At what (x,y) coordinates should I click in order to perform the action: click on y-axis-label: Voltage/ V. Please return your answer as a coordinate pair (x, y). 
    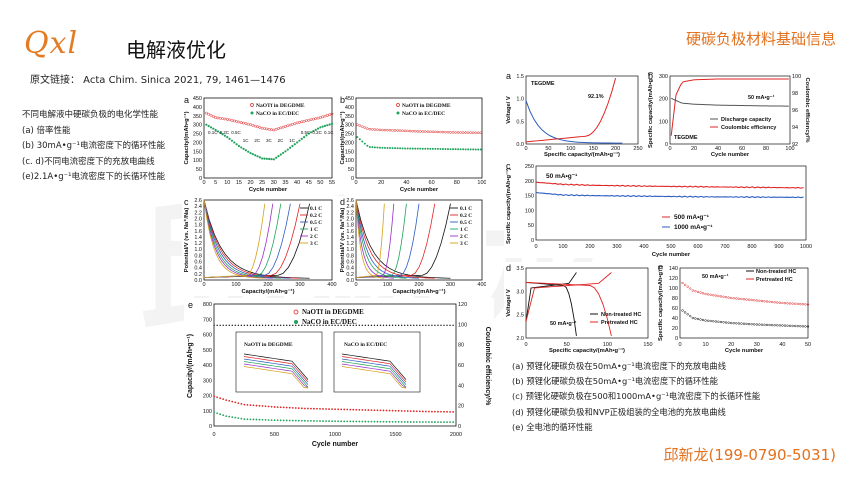
    Looking at the image, I should click on (509, 110).